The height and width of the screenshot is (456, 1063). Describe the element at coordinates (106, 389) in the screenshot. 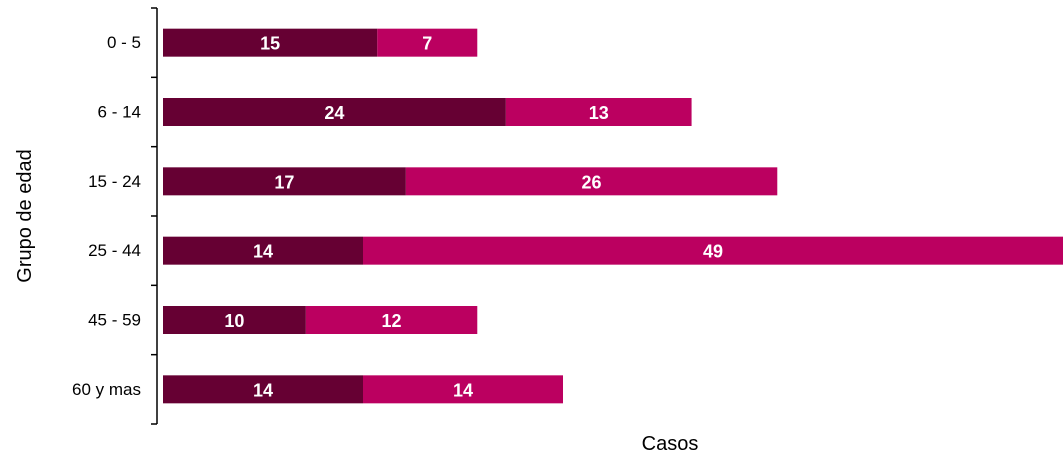

I see `y-tick-label: 60 y mas` at that location.